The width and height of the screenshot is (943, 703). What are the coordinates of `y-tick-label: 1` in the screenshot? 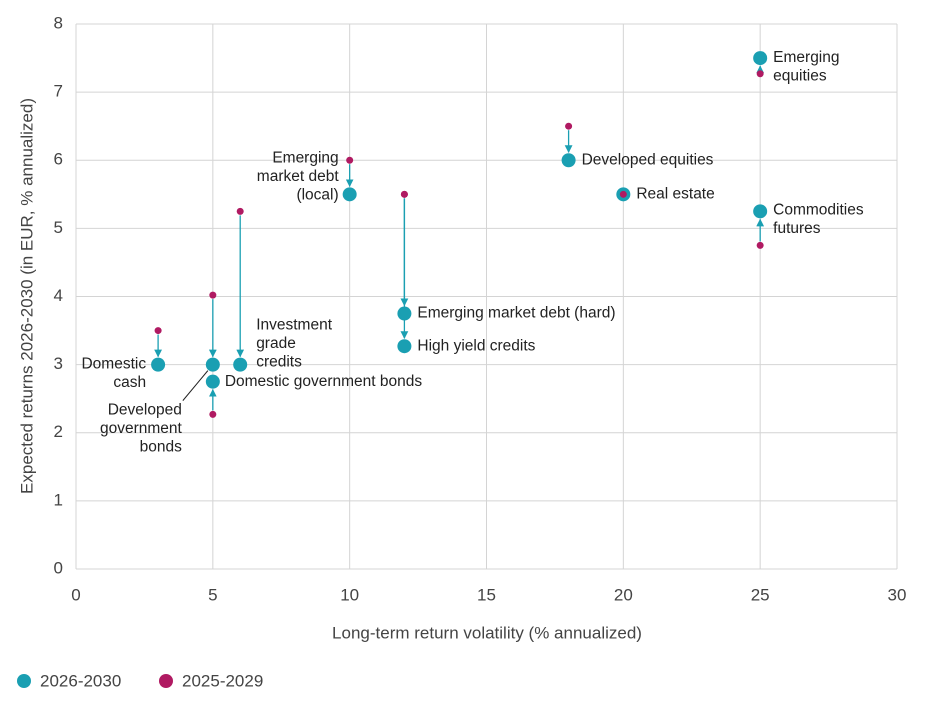 It's located at (58, 499).